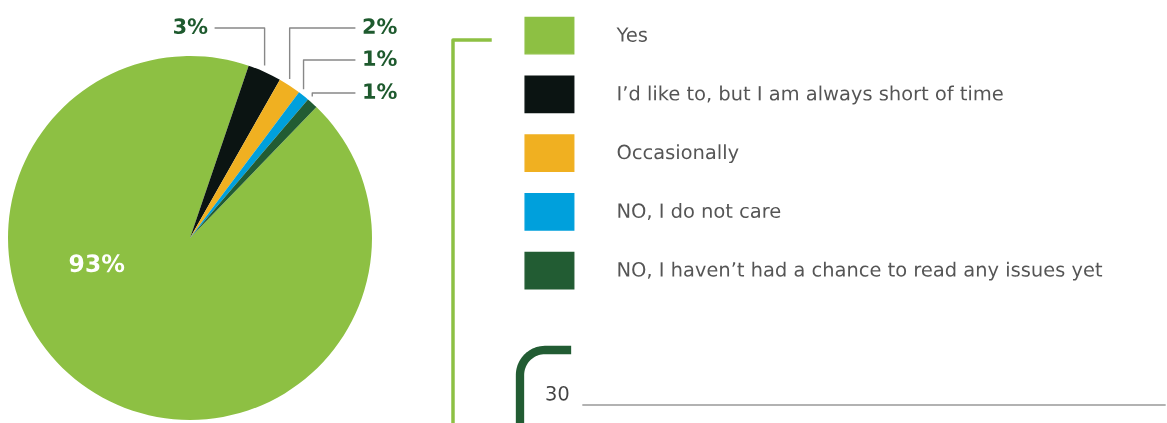  Describe the element at coordinates (631, 34) in the screenshot. I see `legend-label: Yes` at that location.